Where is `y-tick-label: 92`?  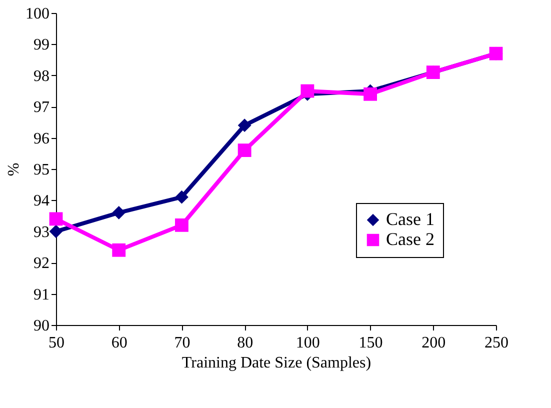
y-tick-label: 92 is located at coordinates (42, 263).